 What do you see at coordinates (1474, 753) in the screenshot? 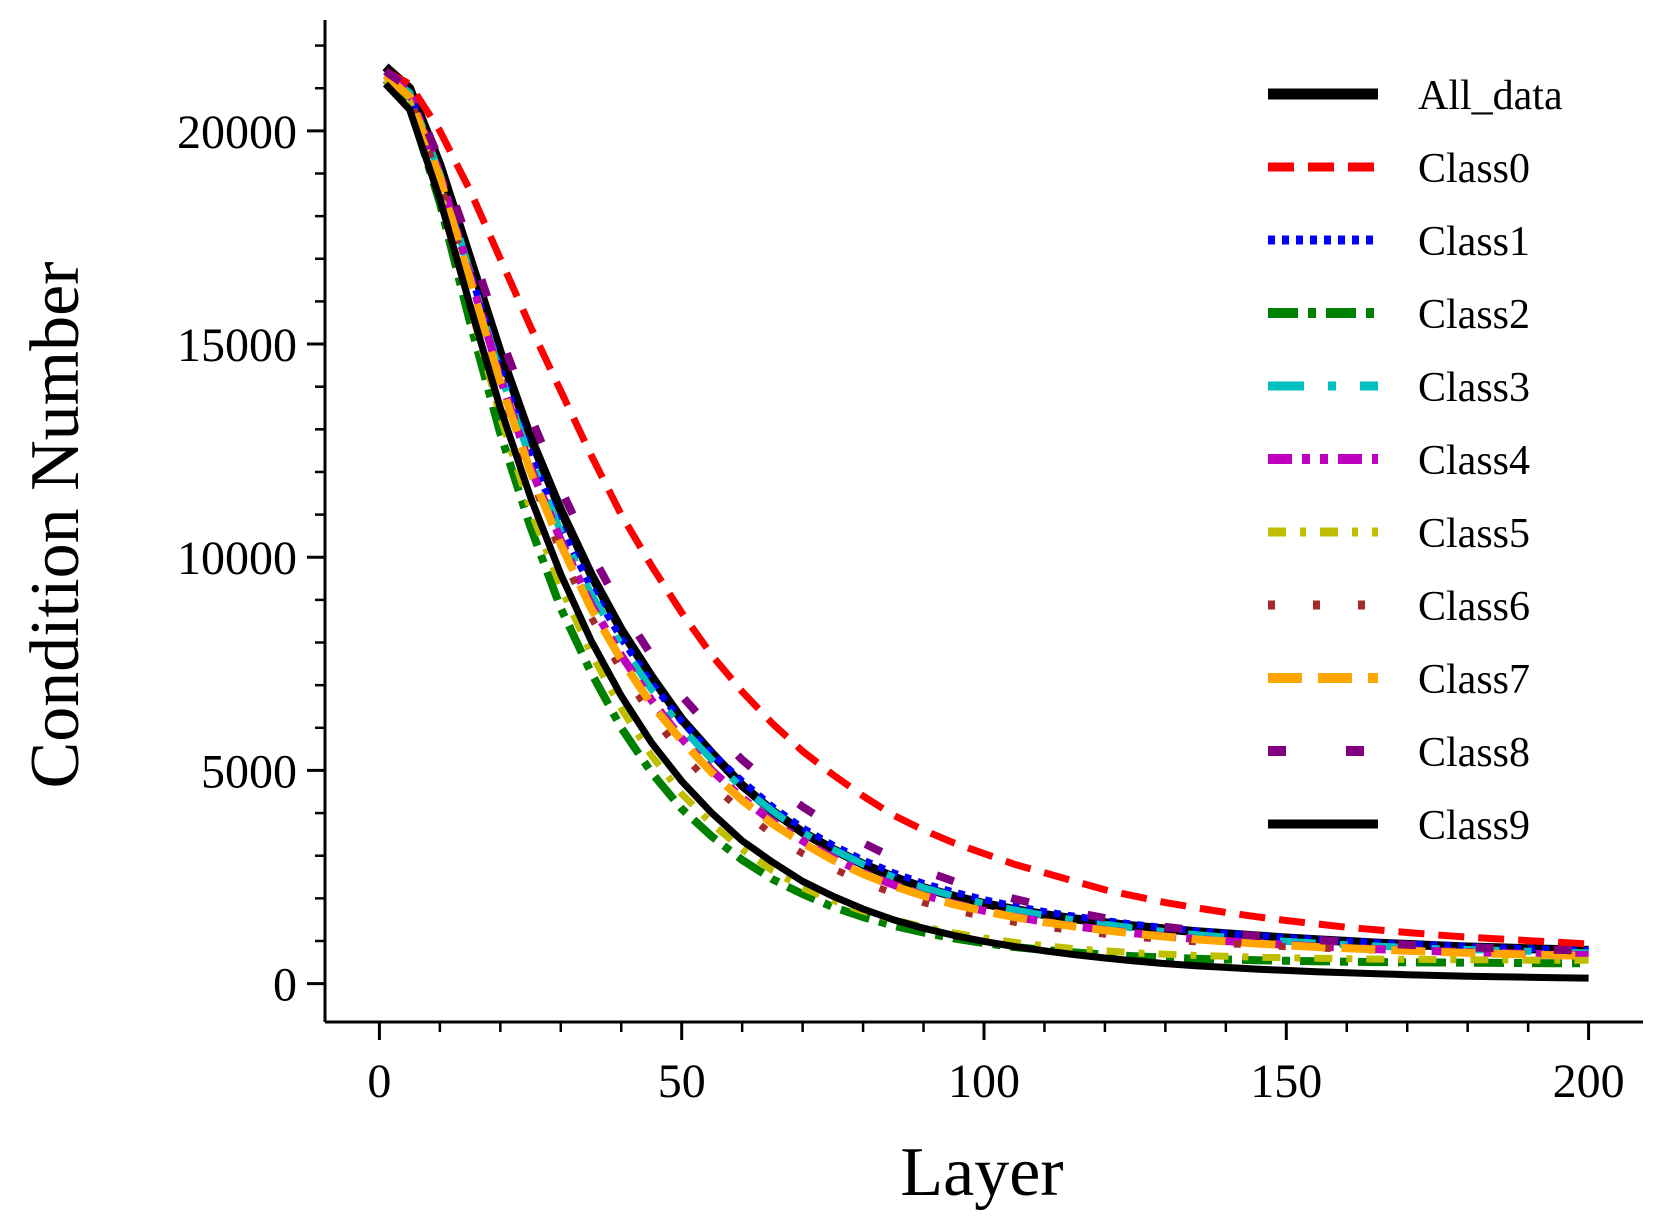
I see `legend-label-class8: Class8` at bounding box center [1474, 753].